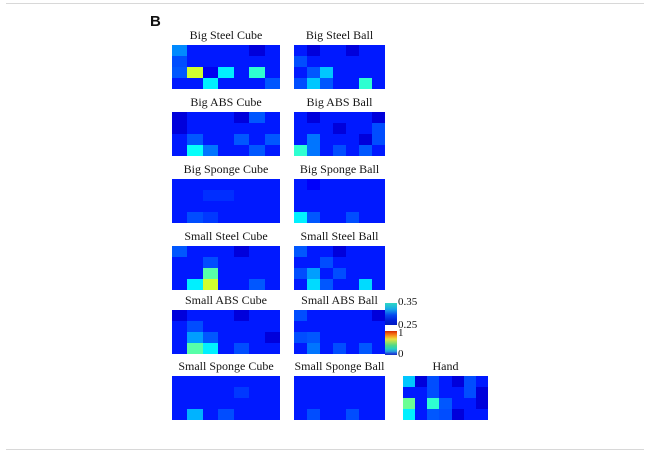 Image resolution: width=650 pixels, height=453 pixels. I want to click on heatmap-title: Big Sponge Cube, so click(226, 169).